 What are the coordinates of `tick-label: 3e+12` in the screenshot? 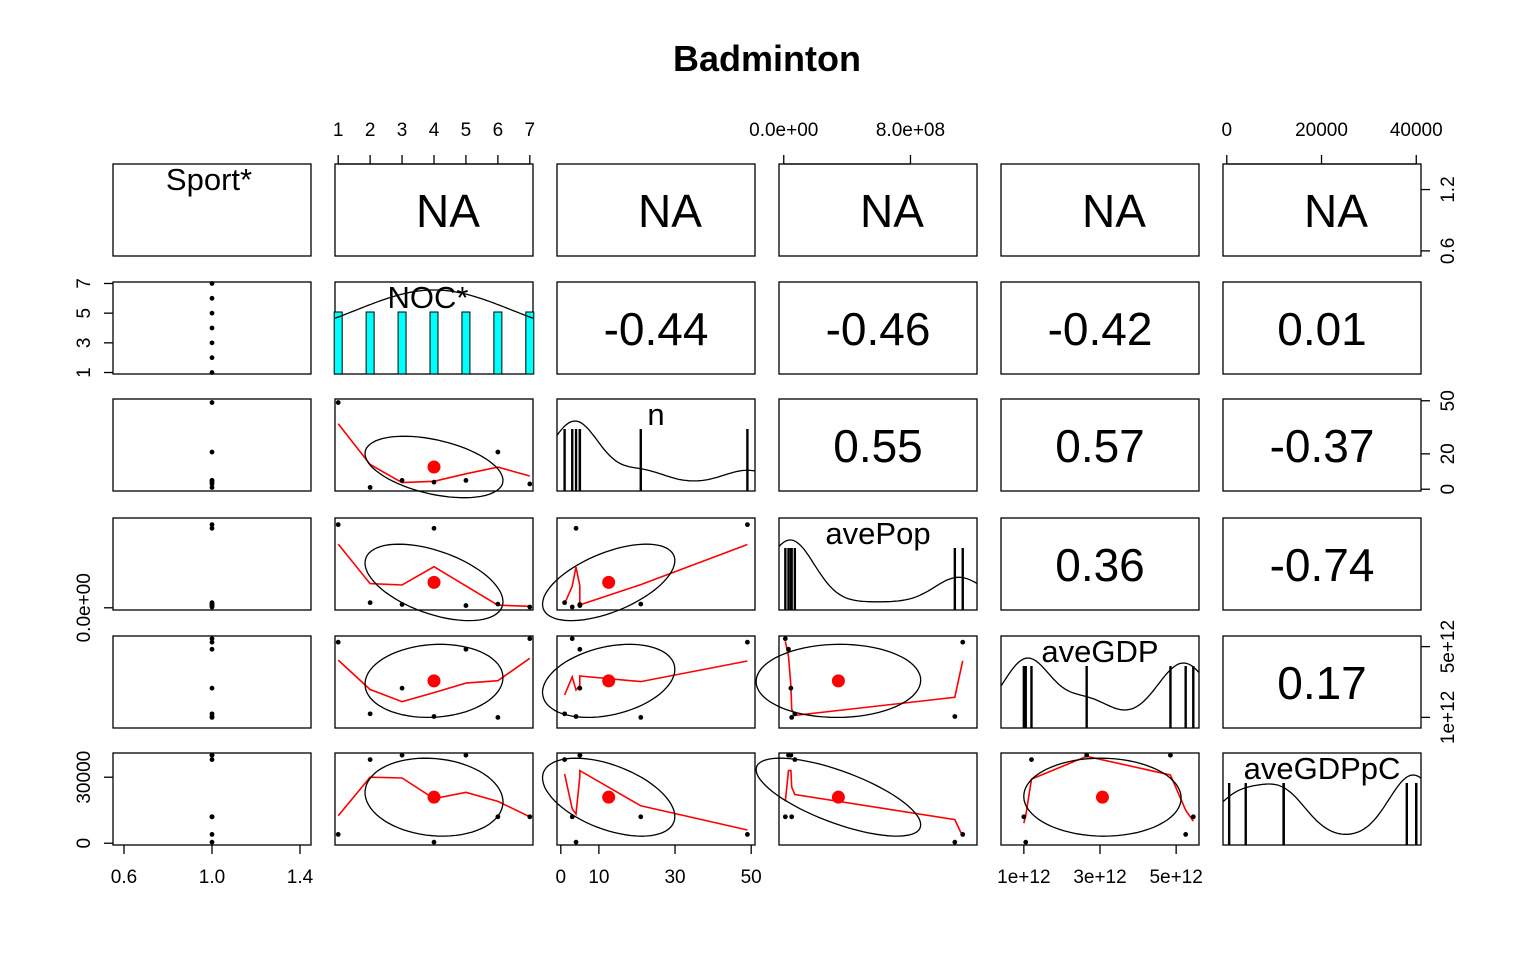 It's located at (1099, 877).